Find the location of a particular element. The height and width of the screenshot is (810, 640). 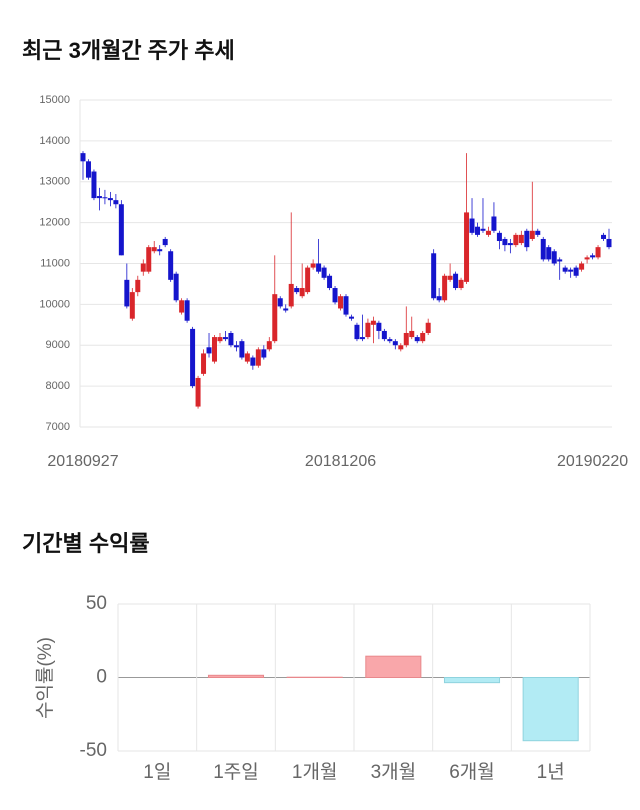

y-tick-label: 9000 is located at coordinates (58, 345).